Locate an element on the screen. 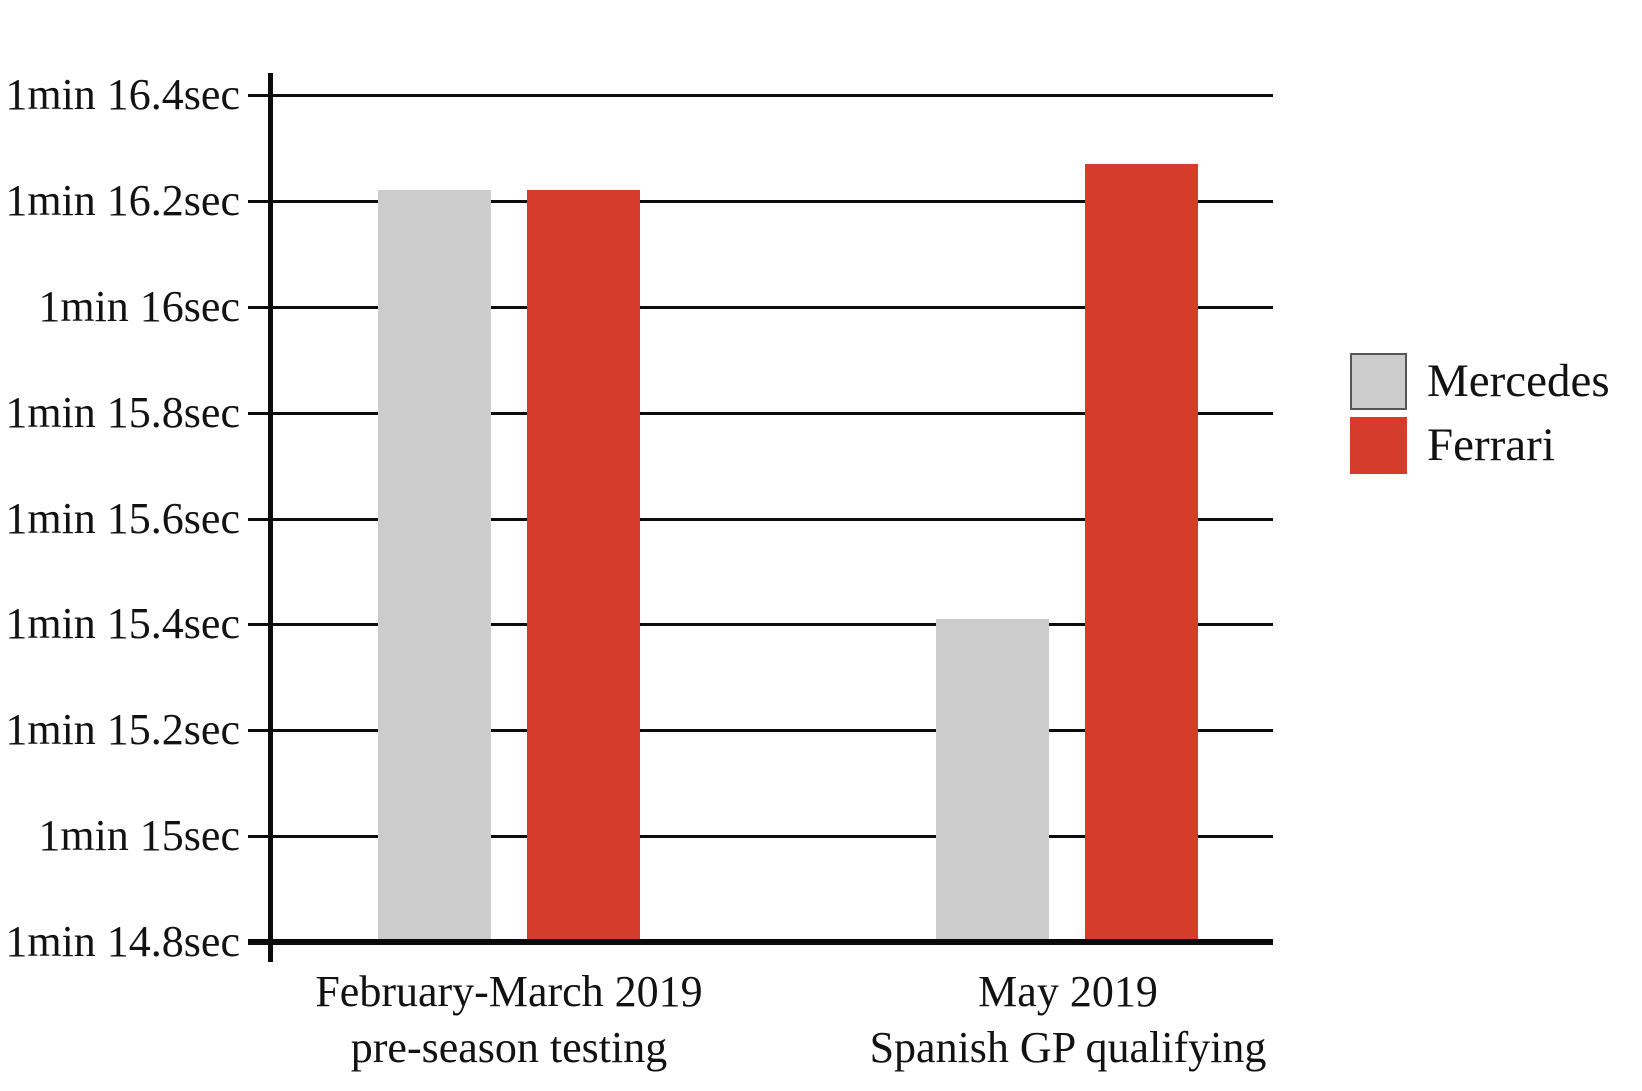 Image resolution: width=1642 pixels, height=1091 pixels. legend-swatch-ferrari is located at coordinates (1378, 445).